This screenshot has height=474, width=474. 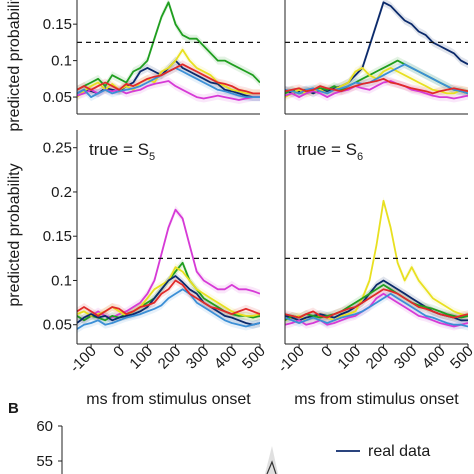 What do you see at coordinates (399, 451) in the screenshot?
I see `legend-label: real data` at bounding box center [399, 451].